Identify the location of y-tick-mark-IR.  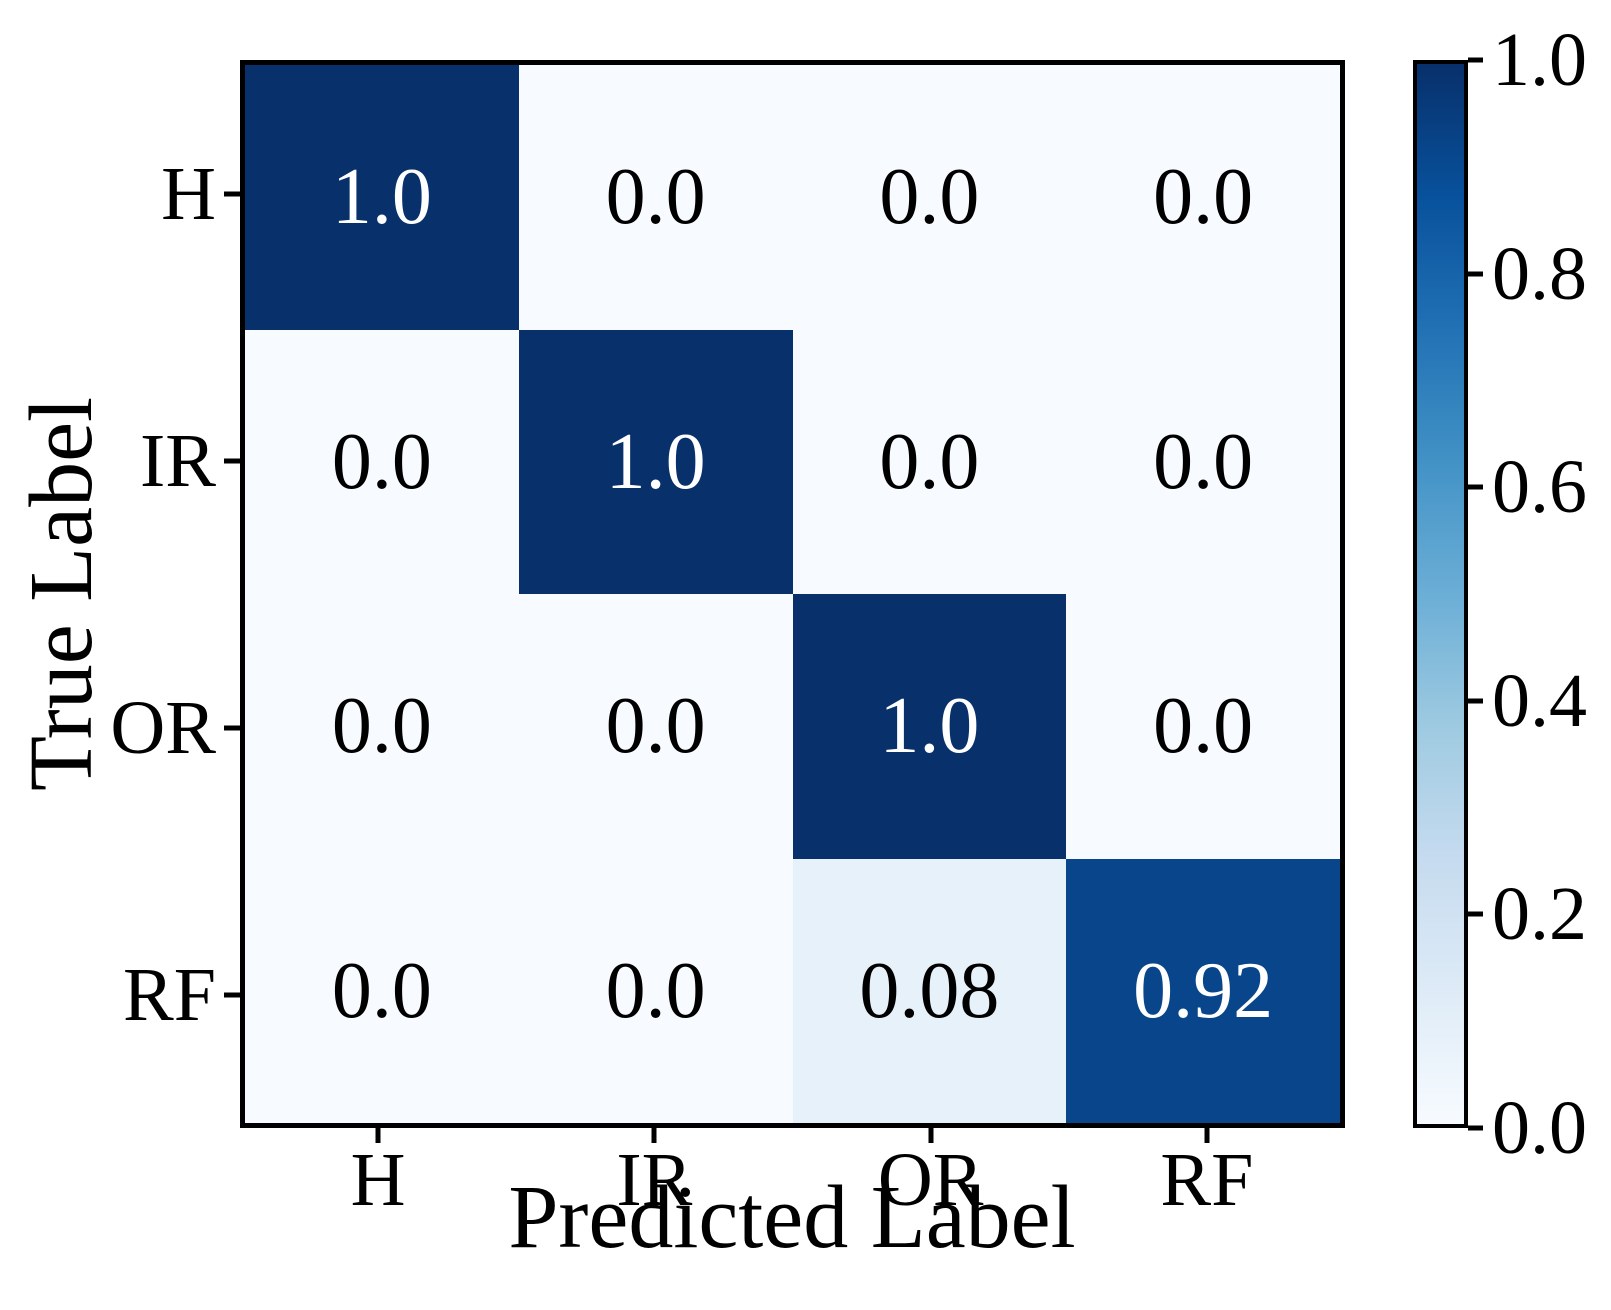
(232, 460).